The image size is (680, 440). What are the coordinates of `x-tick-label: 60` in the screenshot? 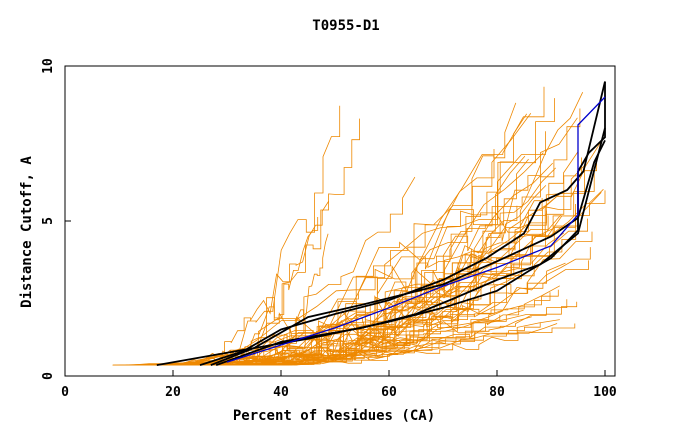 It's located at (389, 392).